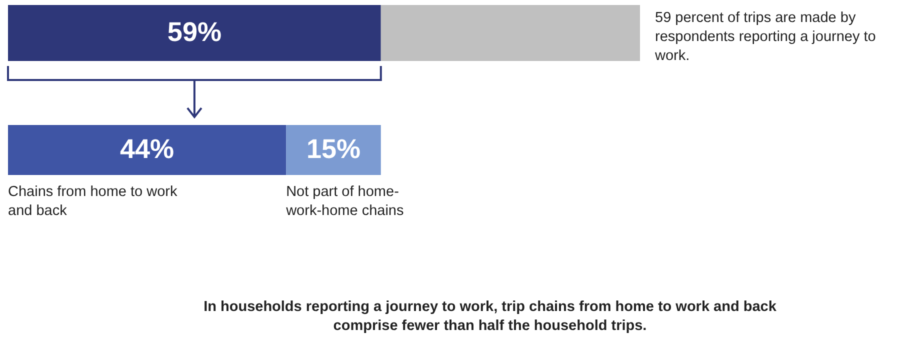 The image size is (913, 347). I want to click on text: Chains from home to work and back, so click(93, 202).